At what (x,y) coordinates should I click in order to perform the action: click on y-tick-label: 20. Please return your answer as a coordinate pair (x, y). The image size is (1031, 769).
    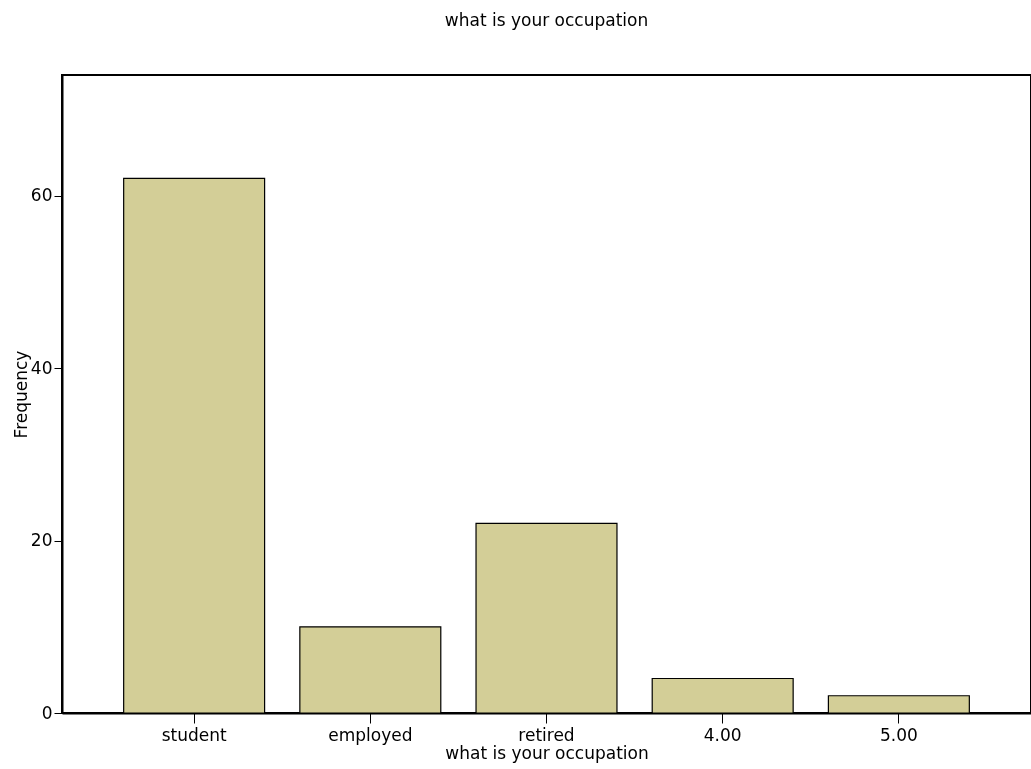
    Looking at the image, I should click on (41, 540).